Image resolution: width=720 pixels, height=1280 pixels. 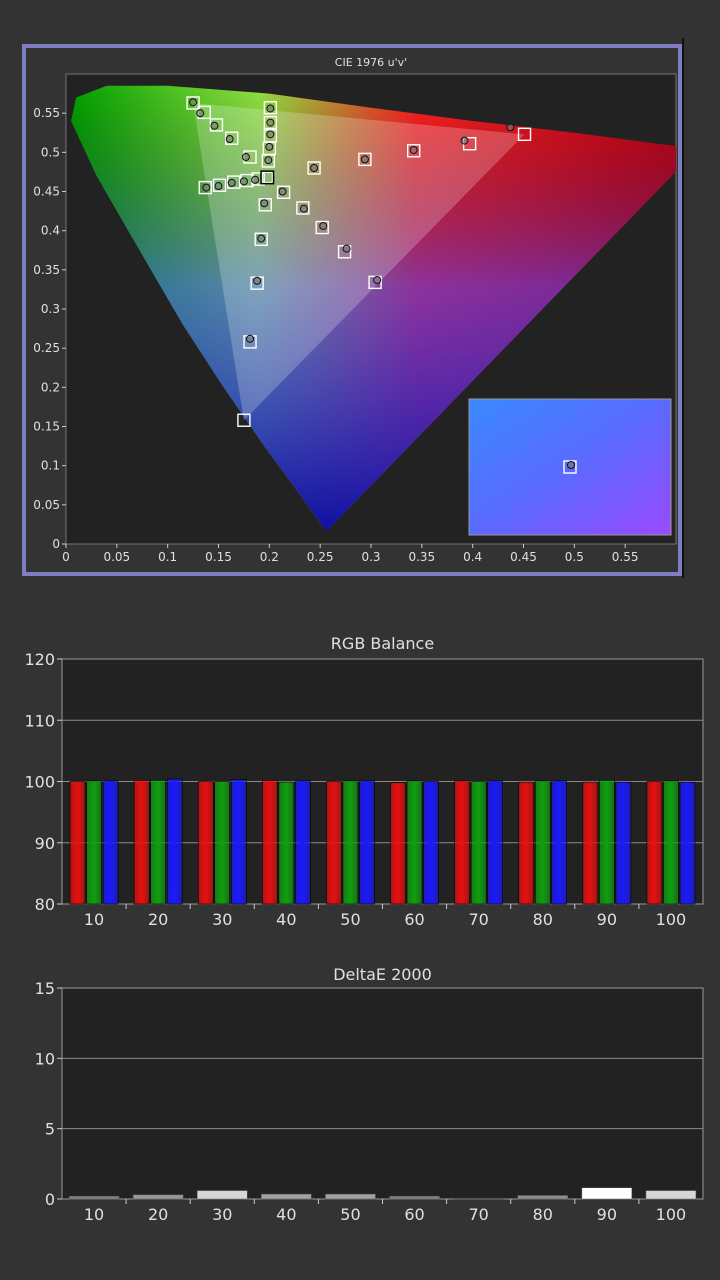 What do you see at coordinates (350, 1214) in the screenshot?
I see `x-tick-label: 50` at bounding box center [350, 1214].